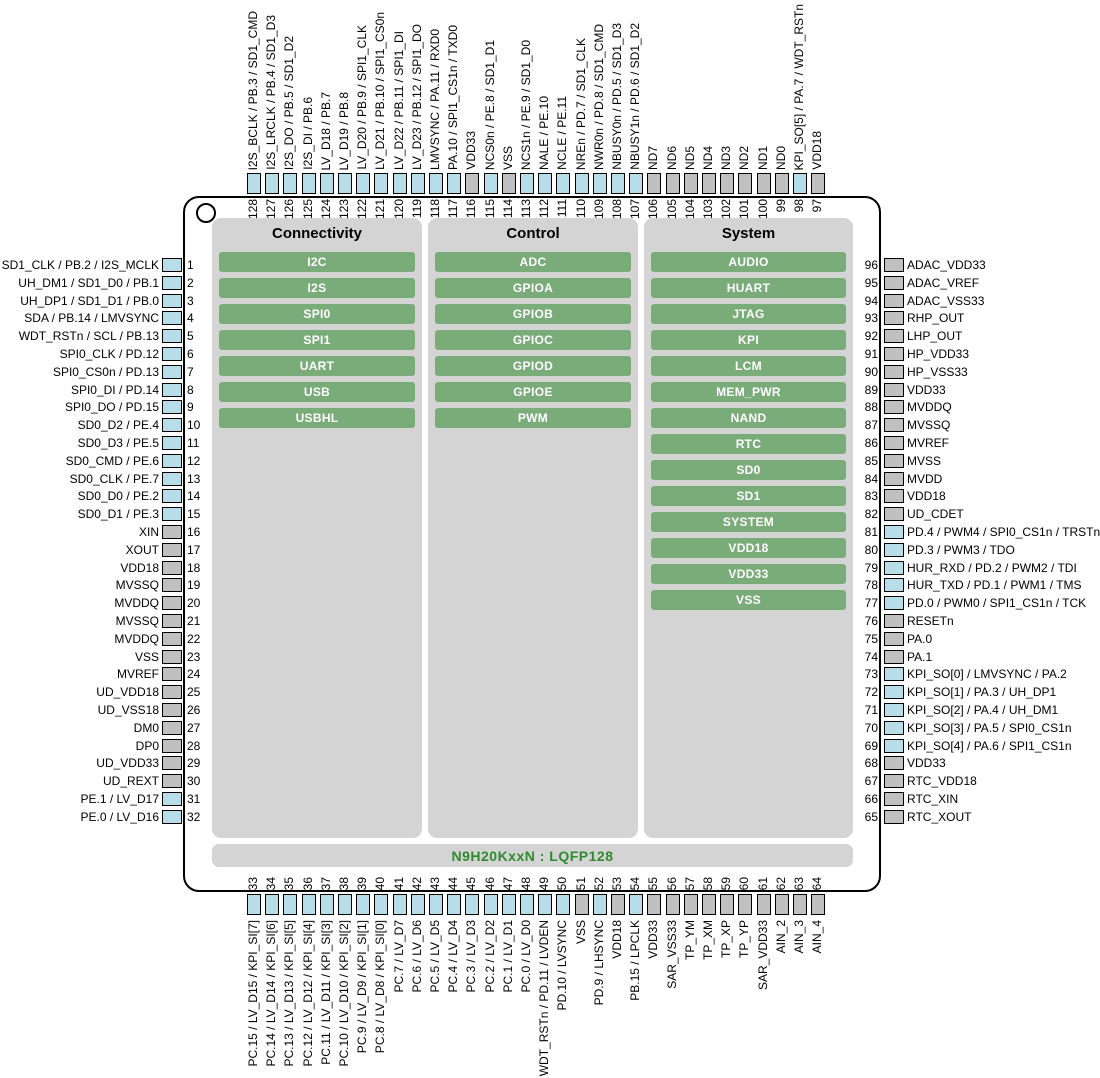 The image size is (1100, 1078). What do you see at coordinates (544, 209) in the screenshot?
I see `pin-112-number: 112` at bounding box center [544, 209].